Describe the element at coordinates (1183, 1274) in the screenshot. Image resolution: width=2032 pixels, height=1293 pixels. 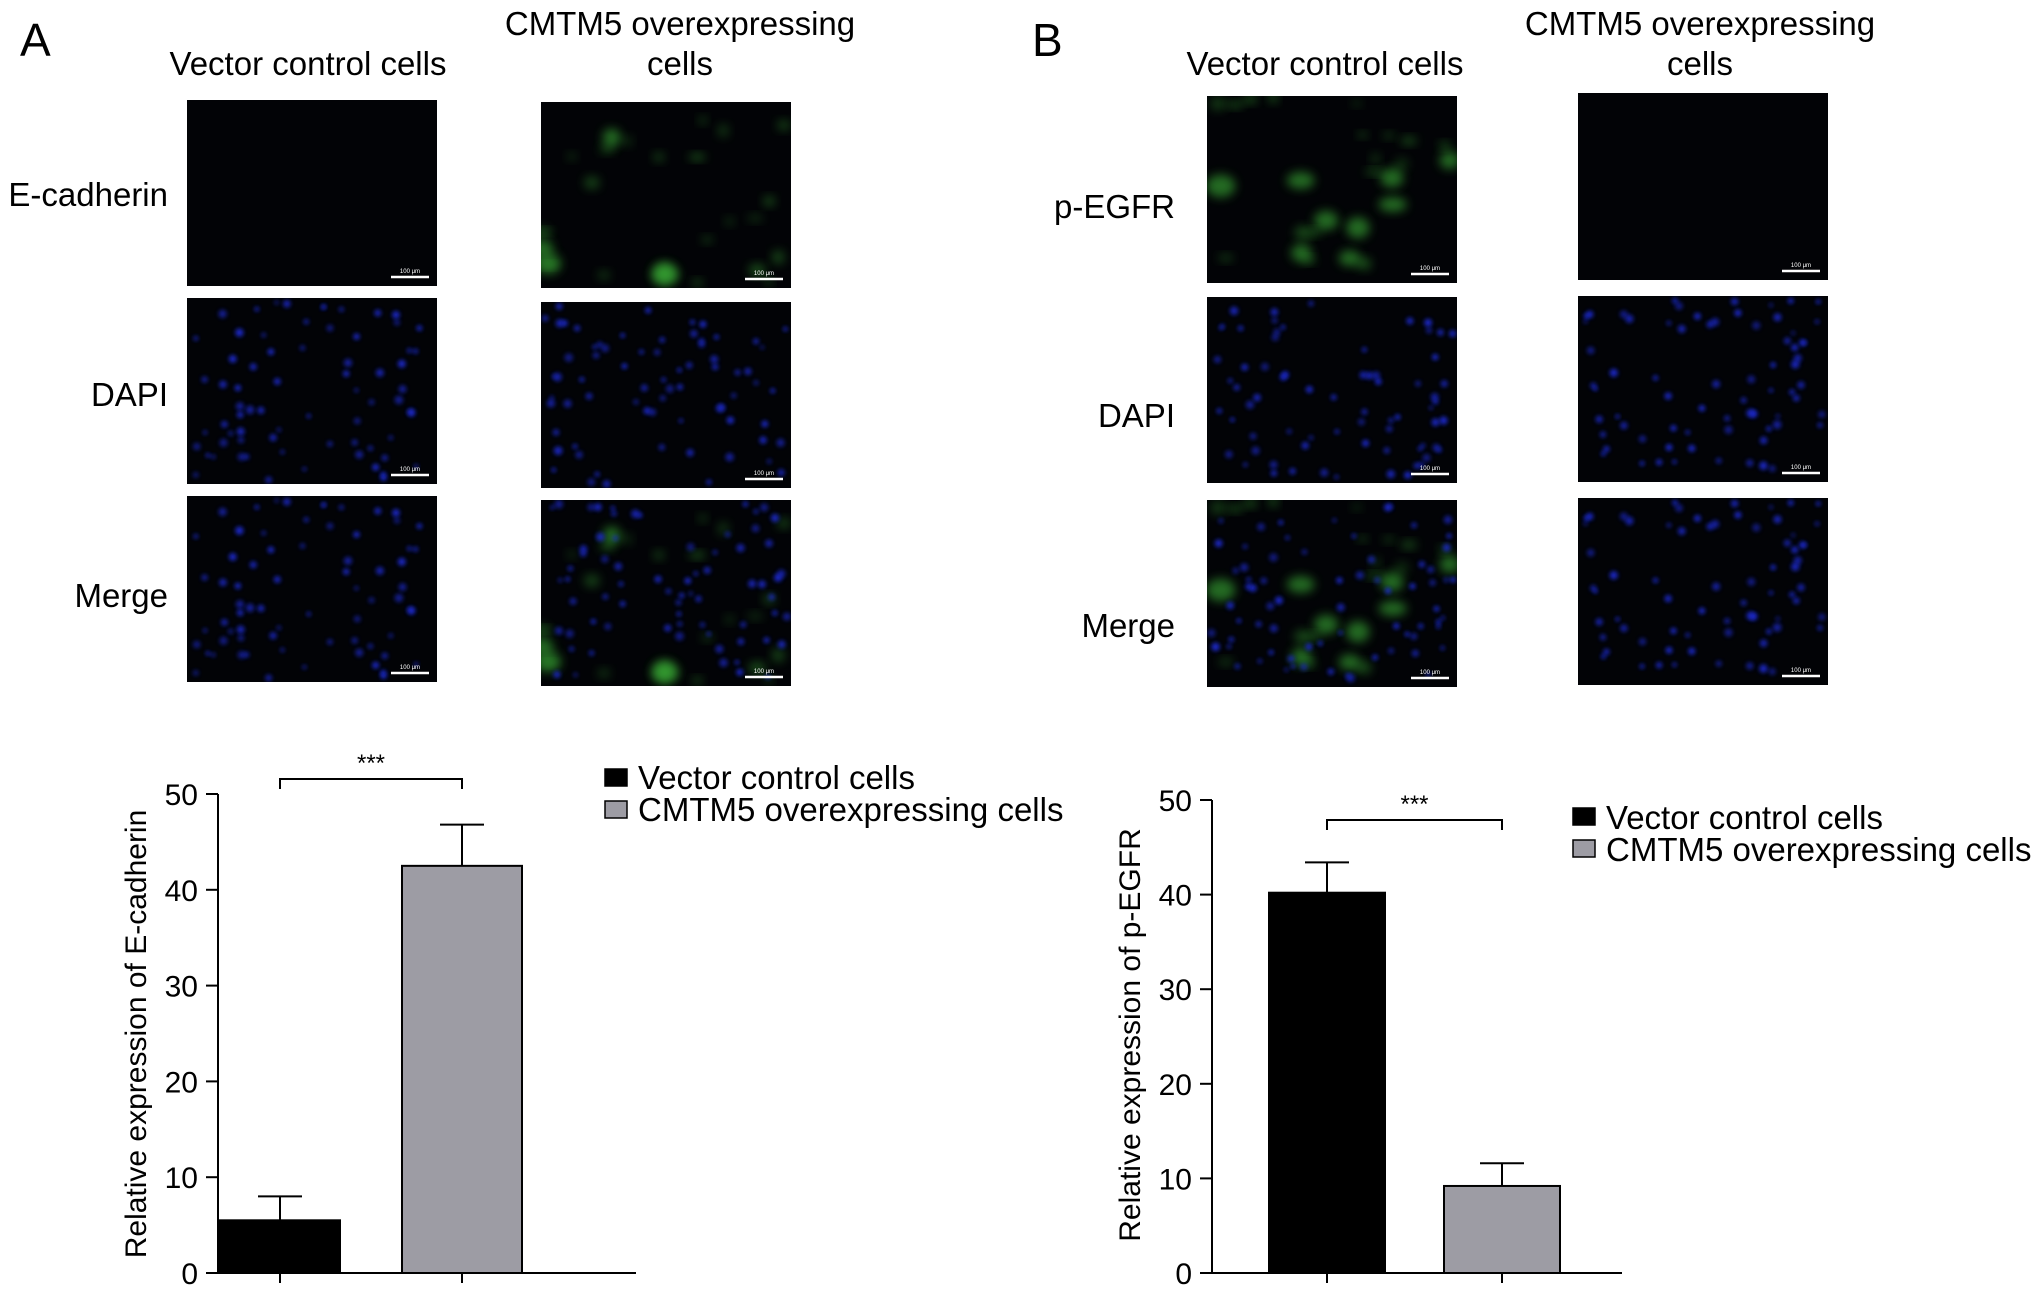
I see `chart-b-ytick-label: 0` at that location.